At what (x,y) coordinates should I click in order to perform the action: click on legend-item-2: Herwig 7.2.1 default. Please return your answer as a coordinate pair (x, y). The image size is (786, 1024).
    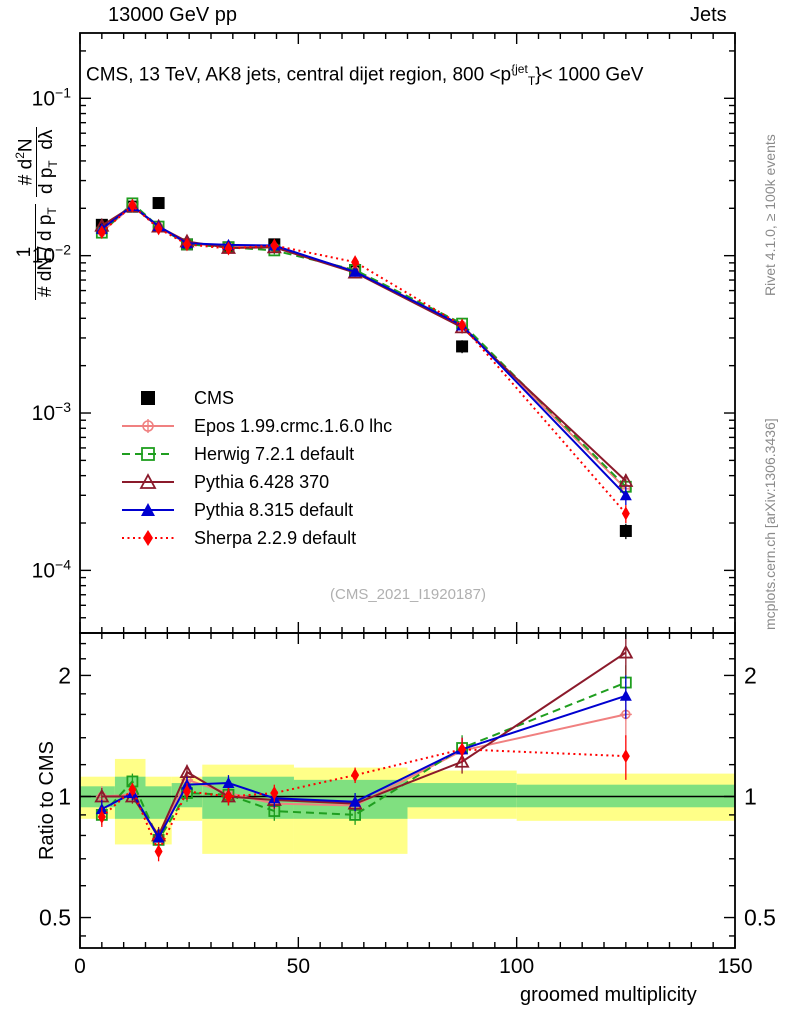
    Looking at the image, I should click on (238, 454).